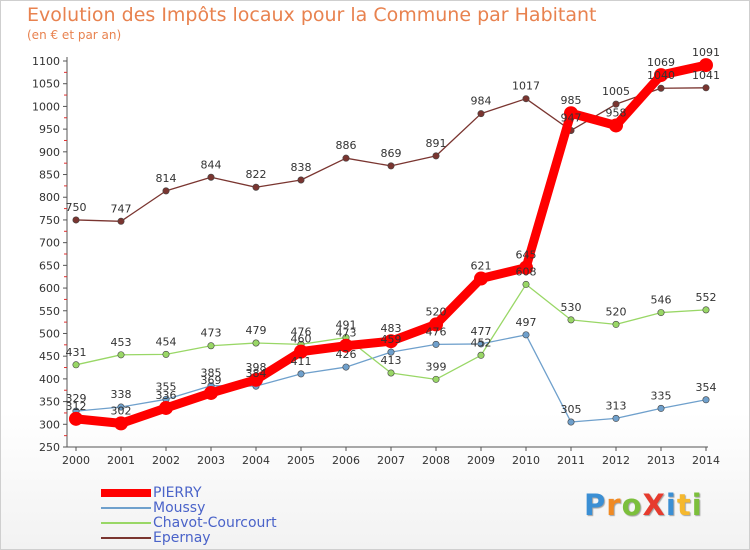  What do you see at coordinates (49, 175) in the screenshot?
I see `y-tick-label: 850` at bounding box center [49, 175].